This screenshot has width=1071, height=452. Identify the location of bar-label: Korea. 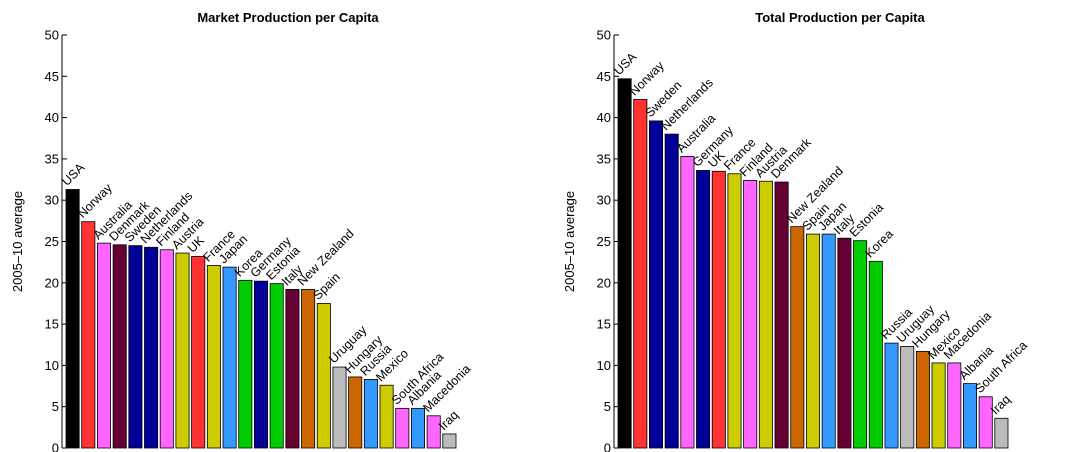
(879, 244).